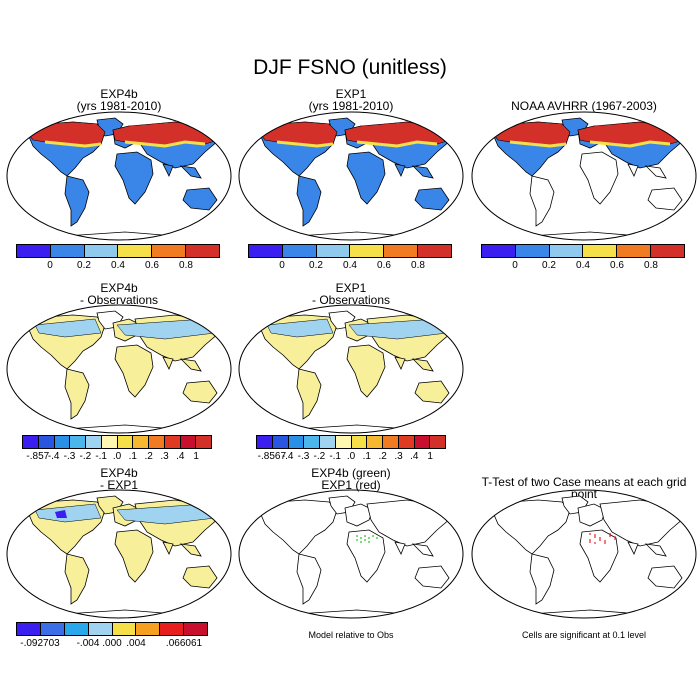  I want to click on panel-title-line2: EXP1 (red), so click(351, 485).